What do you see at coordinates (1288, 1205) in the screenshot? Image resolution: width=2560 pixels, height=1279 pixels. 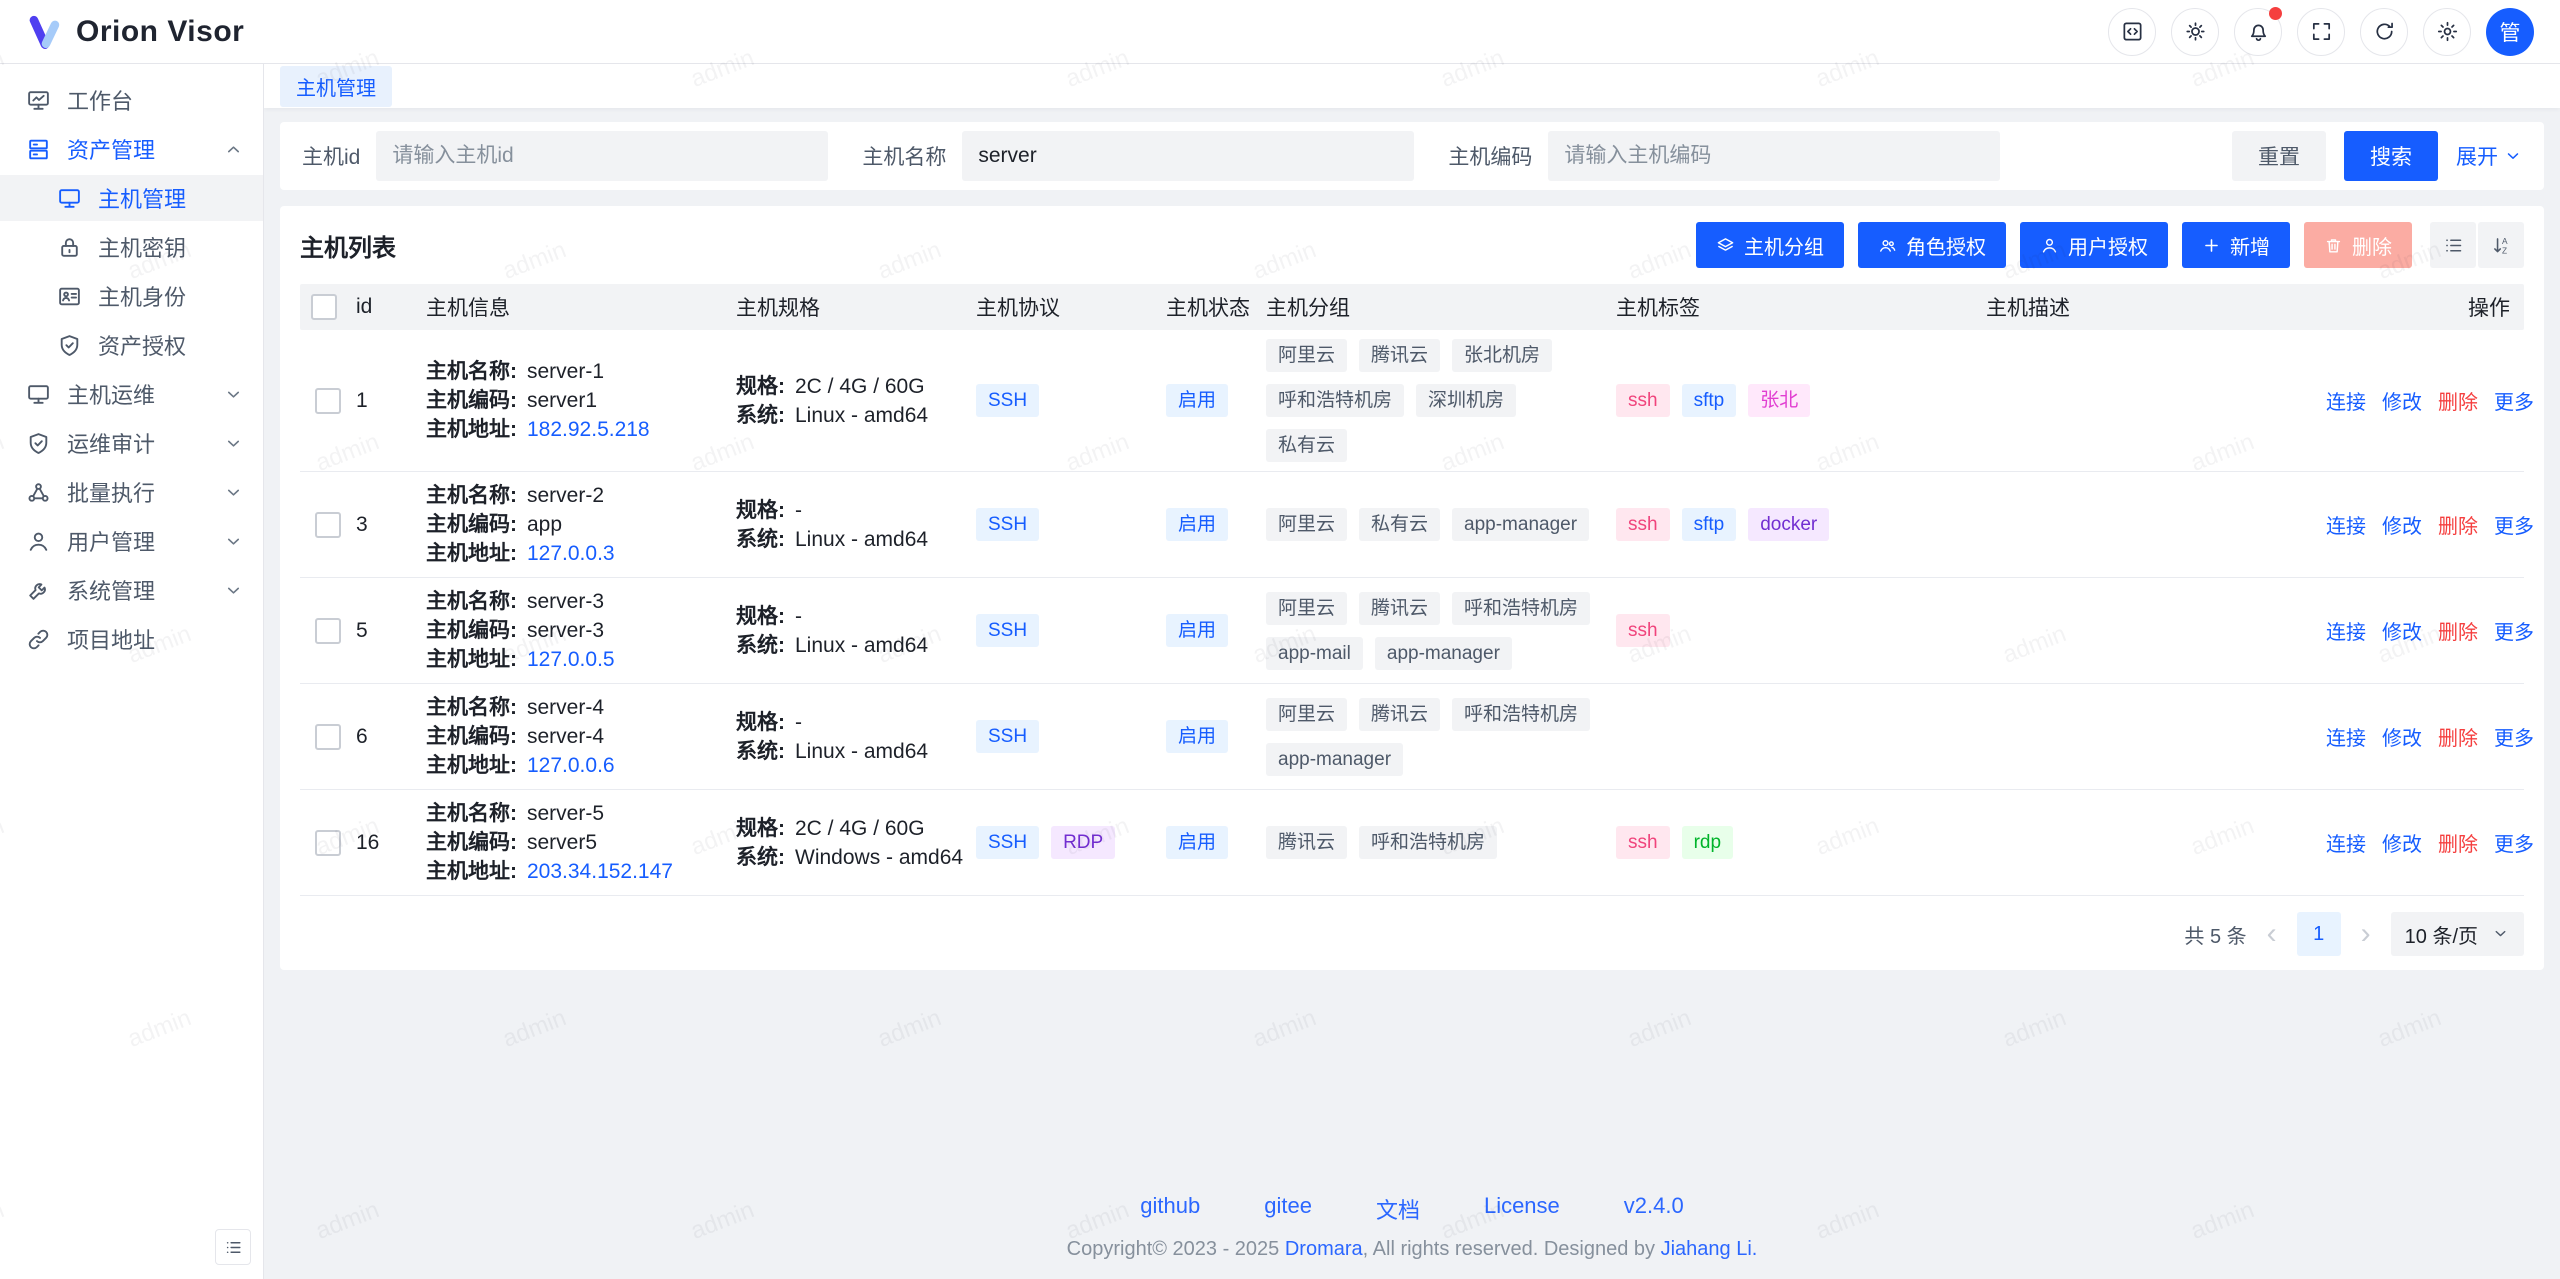 I see `footer-link: gitee` at bounding box center [1288, 1205].